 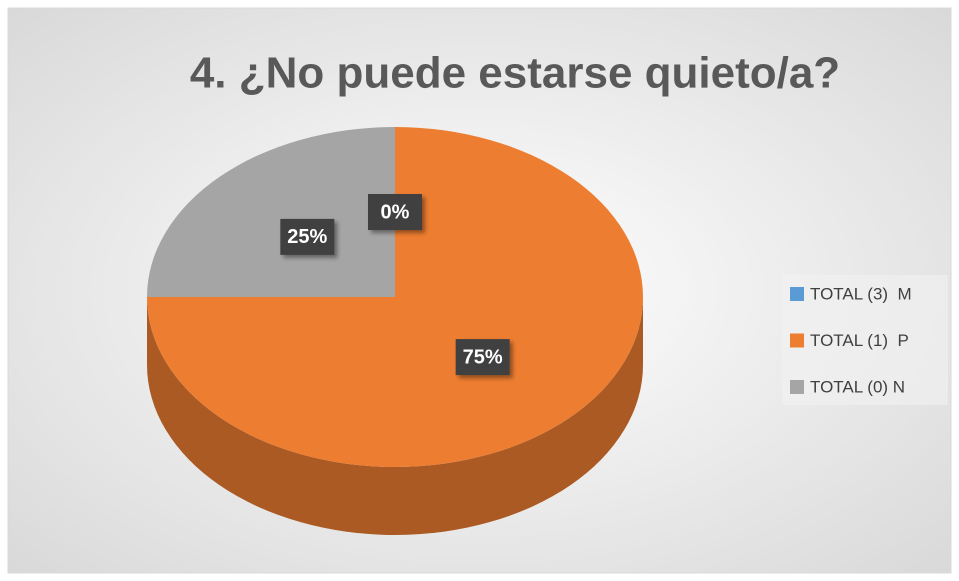 What do you see at coordinates (861, 293) in the screenshot?
I see `legend-label: TOTAL (3) M` at bounding box center [861, 293].